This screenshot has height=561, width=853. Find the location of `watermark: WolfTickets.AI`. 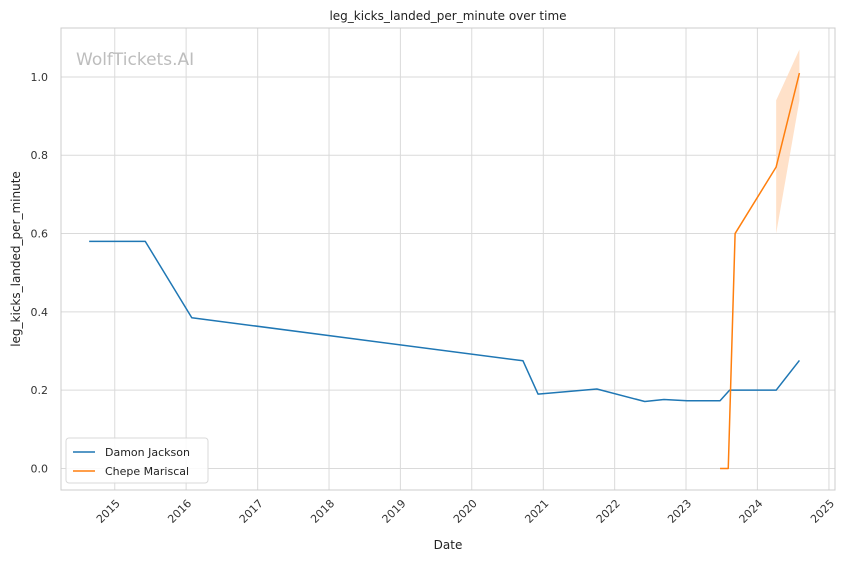

watermark: WolfTickets.AI is located at coordinates (135, 60).